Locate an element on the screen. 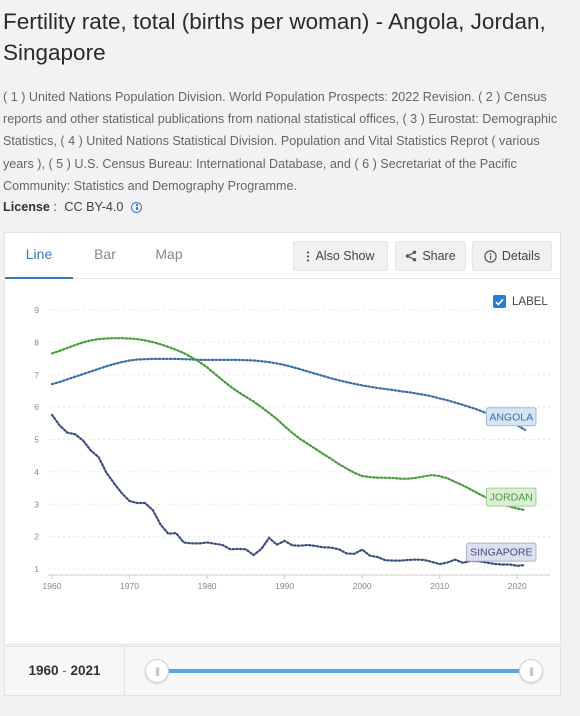 This screenshot has width=580, height=716. year-range-panel: 1960 - 2021 ||| ||| is located at coordinates (282, 671).